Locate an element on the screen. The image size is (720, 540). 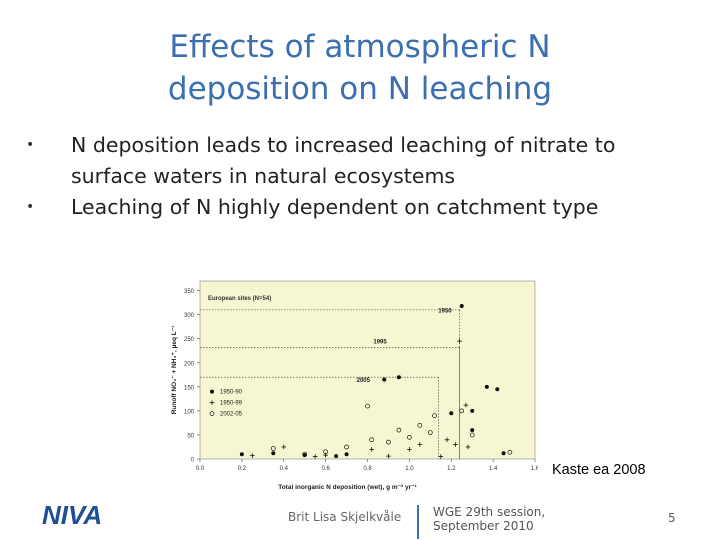
x-tick-label: 0.0 is located at coordinates (200, 469).